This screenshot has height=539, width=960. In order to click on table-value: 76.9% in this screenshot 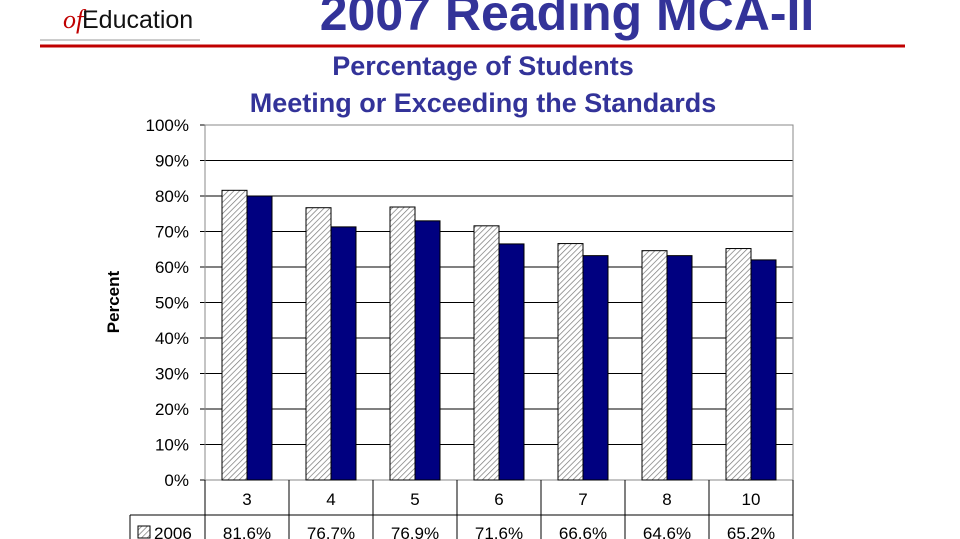, I will do `click(415, 531)`.